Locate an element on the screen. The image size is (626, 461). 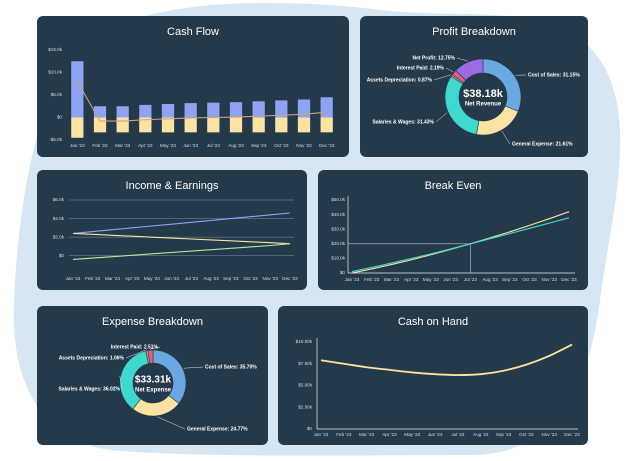
slice-label: General Expense: 21.61% is located at coordinates (542, 144).